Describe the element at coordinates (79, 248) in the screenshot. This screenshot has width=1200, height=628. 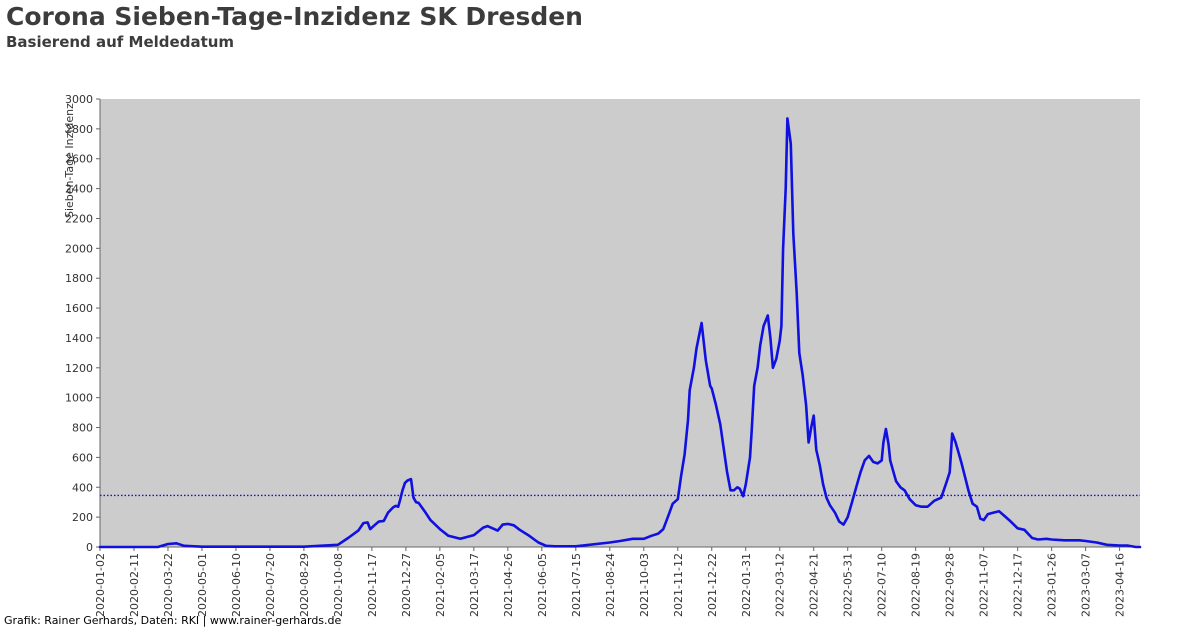
I see `y-tick-label: 2000` at that location.